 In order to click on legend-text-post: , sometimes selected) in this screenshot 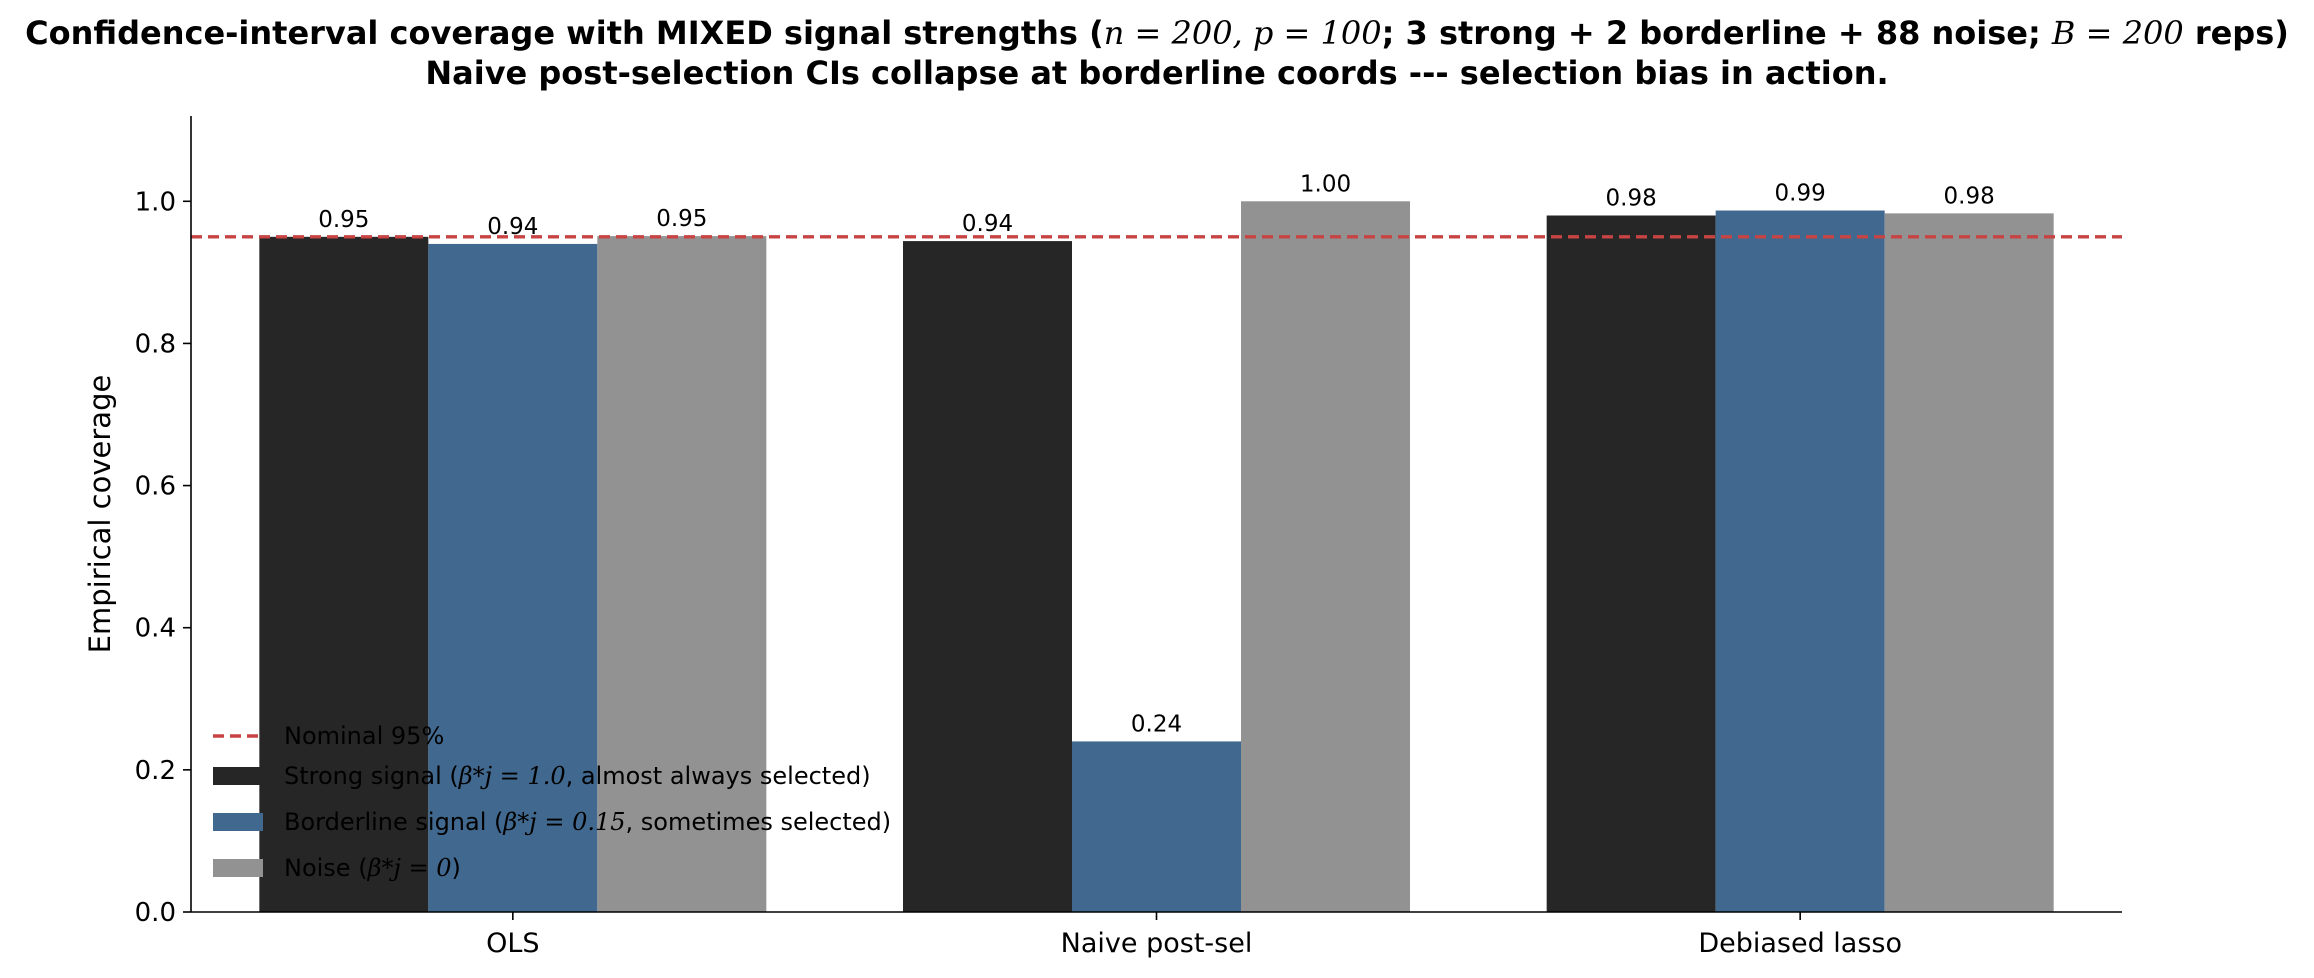, I will do `click(759, 822)`.